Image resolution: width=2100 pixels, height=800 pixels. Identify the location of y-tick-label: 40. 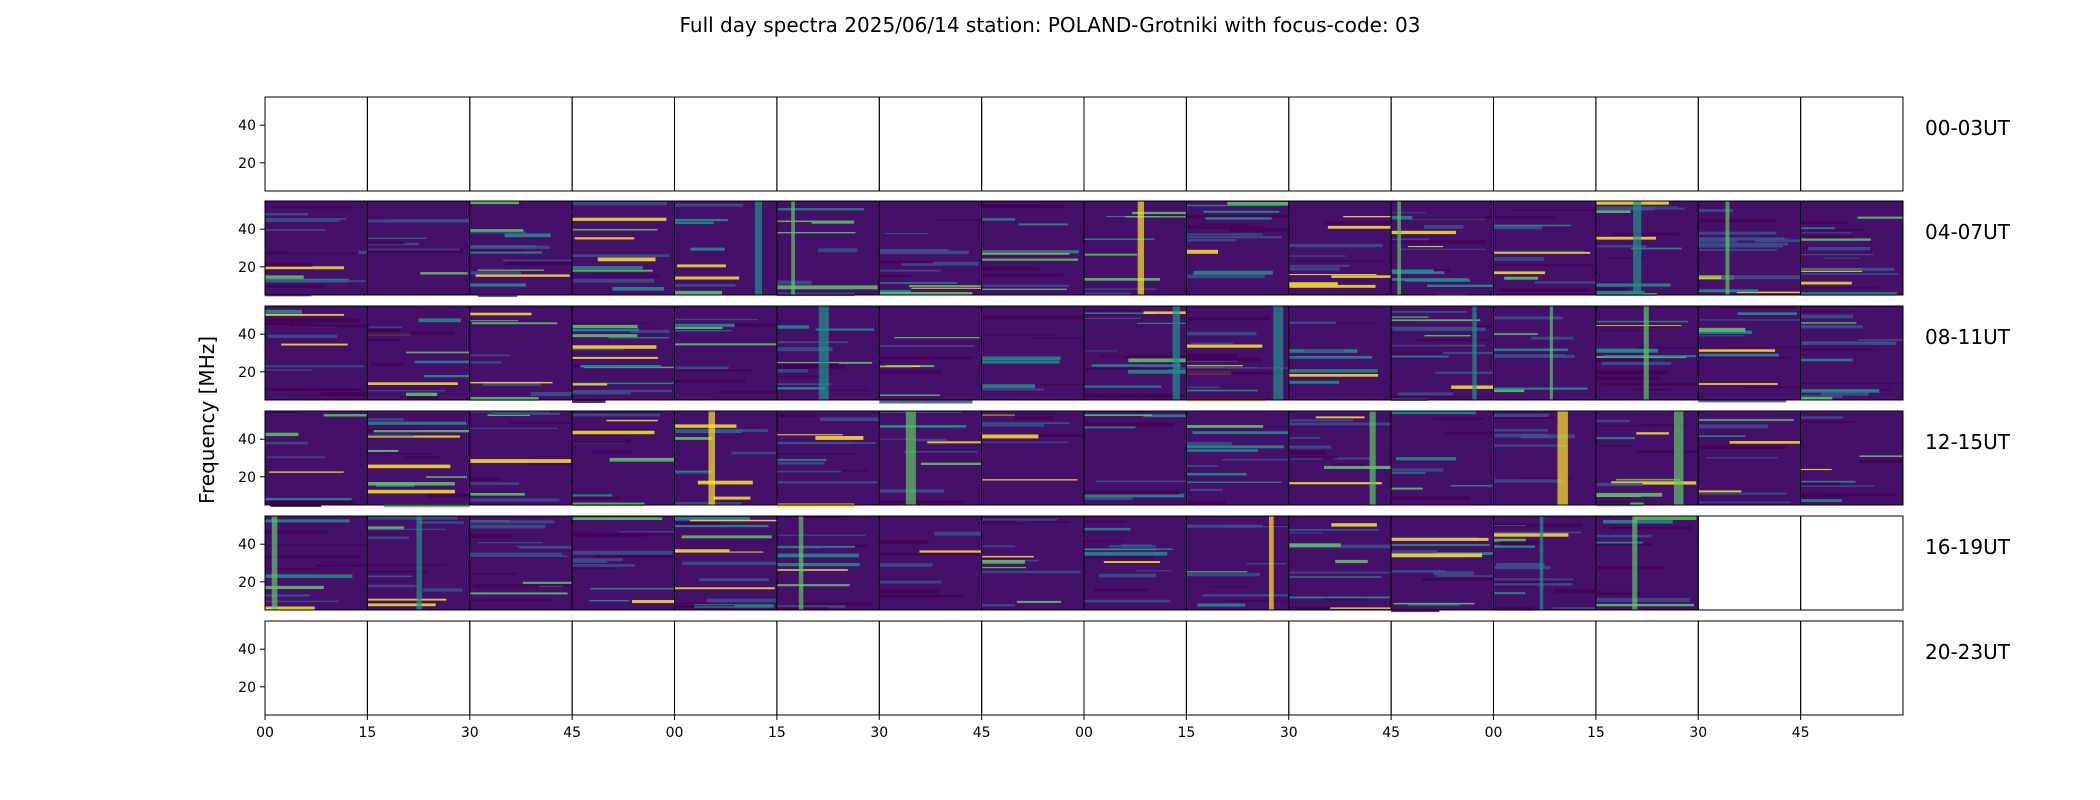
(247, 126).